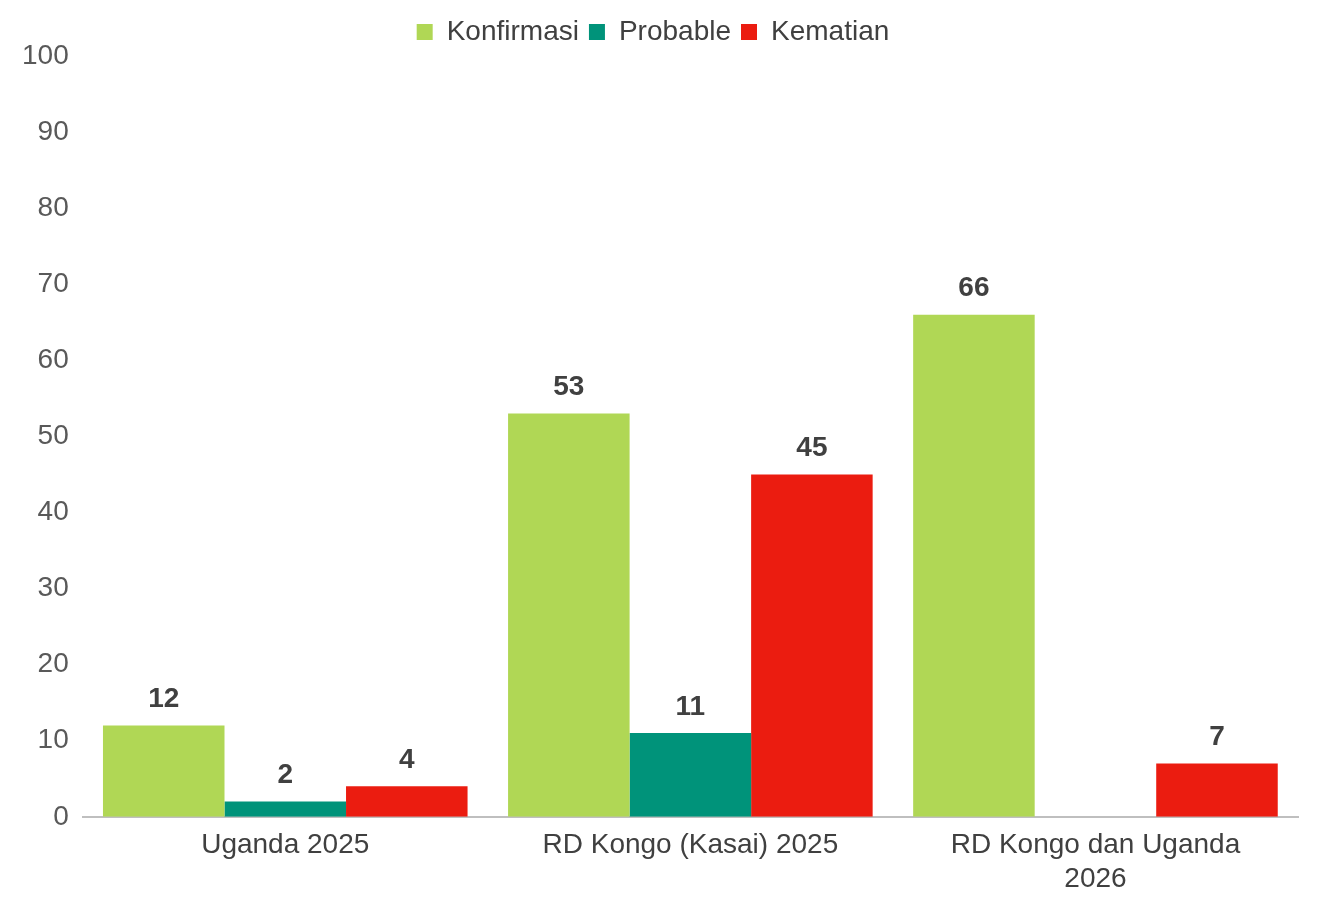  Describe the element at coordinates (512, 30) in the screenshot. I see `legend-label: Konfirmasi` at that location.